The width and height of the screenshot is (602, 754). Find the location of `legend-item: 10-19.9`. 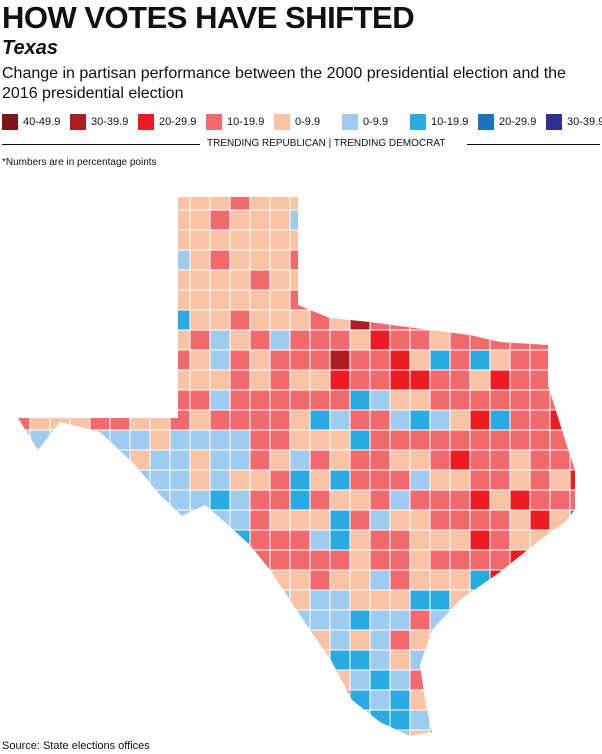

legend-item: 10-19.9 is located at coordinates (444, 122).